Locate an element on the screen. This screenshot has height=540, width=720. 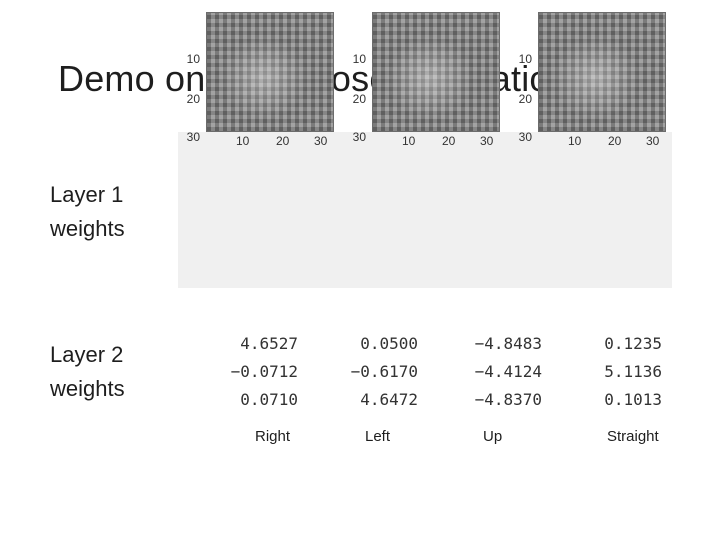
weight-cell: −4.8483 is located at coordinates (508, 343).